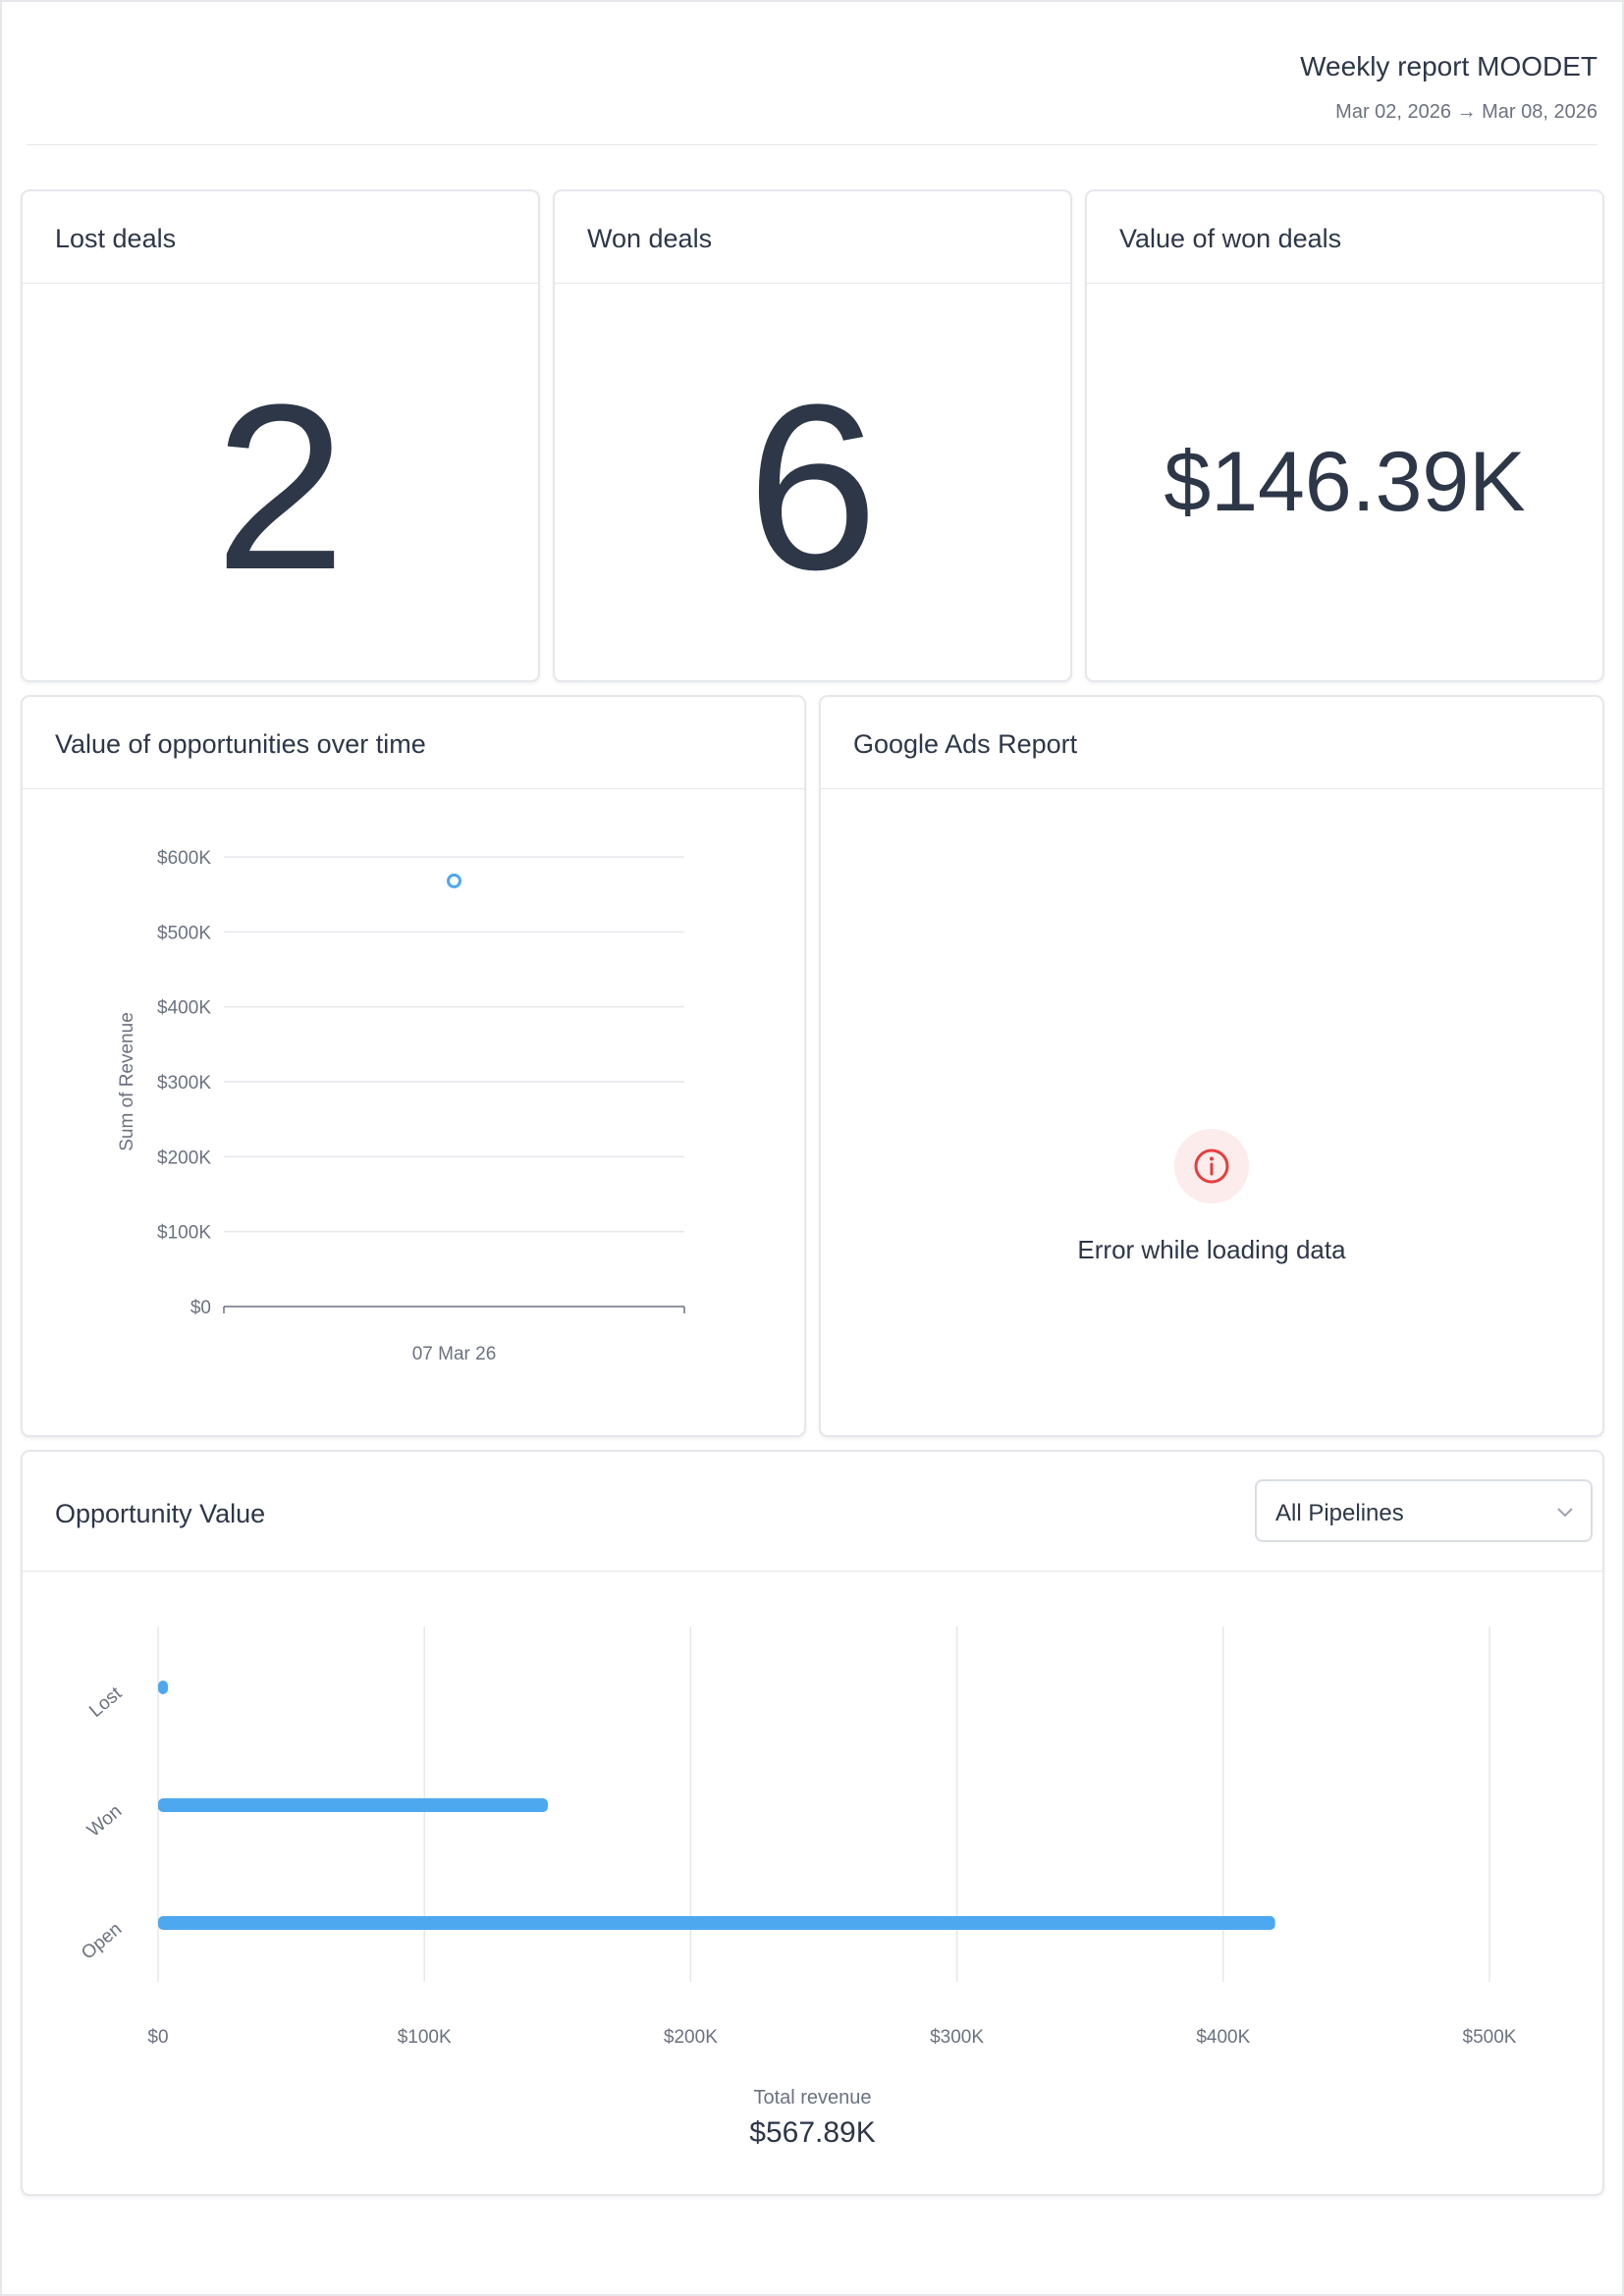 The height and width of the screenshot is (2296, 1624). I want to click on y-tick-label: $100K, so click(184, 1233).